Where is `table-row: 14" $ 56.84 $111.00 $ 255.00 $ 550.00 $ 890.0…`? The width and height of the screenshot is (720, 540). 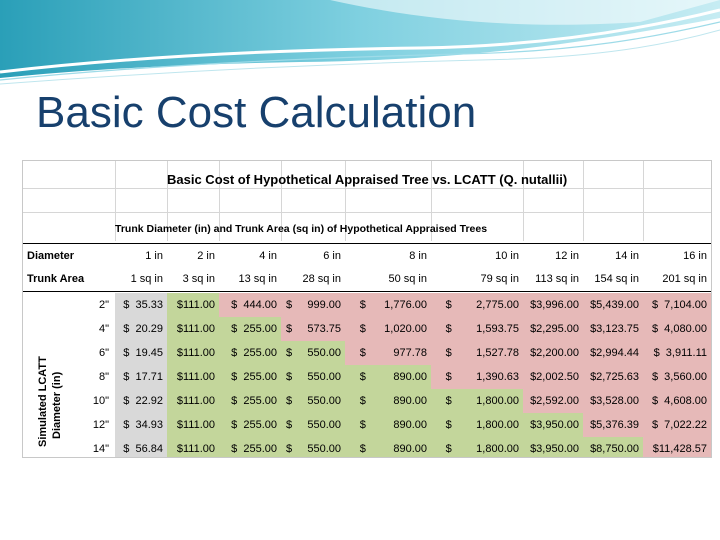 table-row: 14" $ 56.84 $111.00 $ 255.00 $ 550.00 $ 890.0… is located at coordinates (367, 447).